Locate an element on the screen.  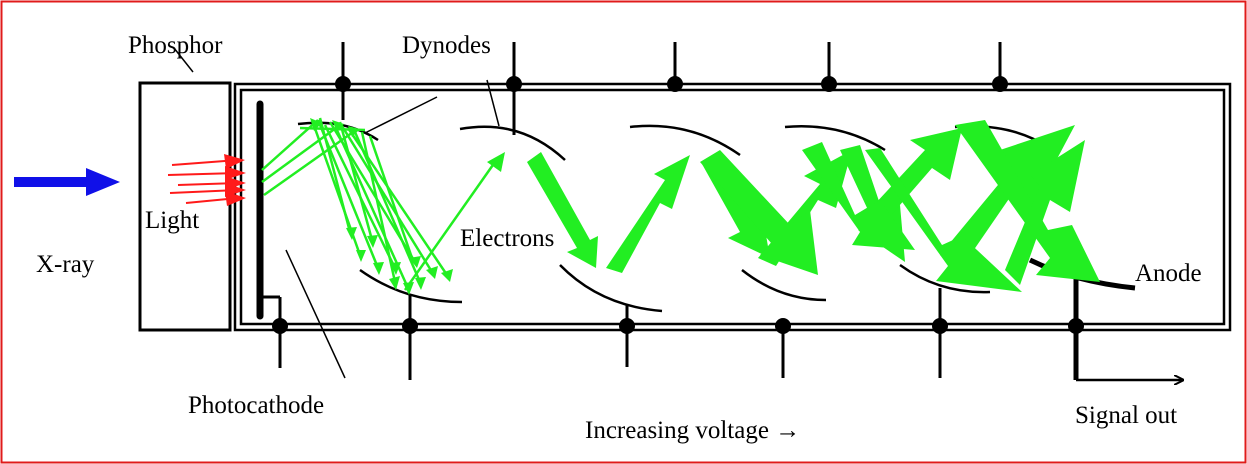
electrons-label: Electrons is located at coordinates (507, 238).